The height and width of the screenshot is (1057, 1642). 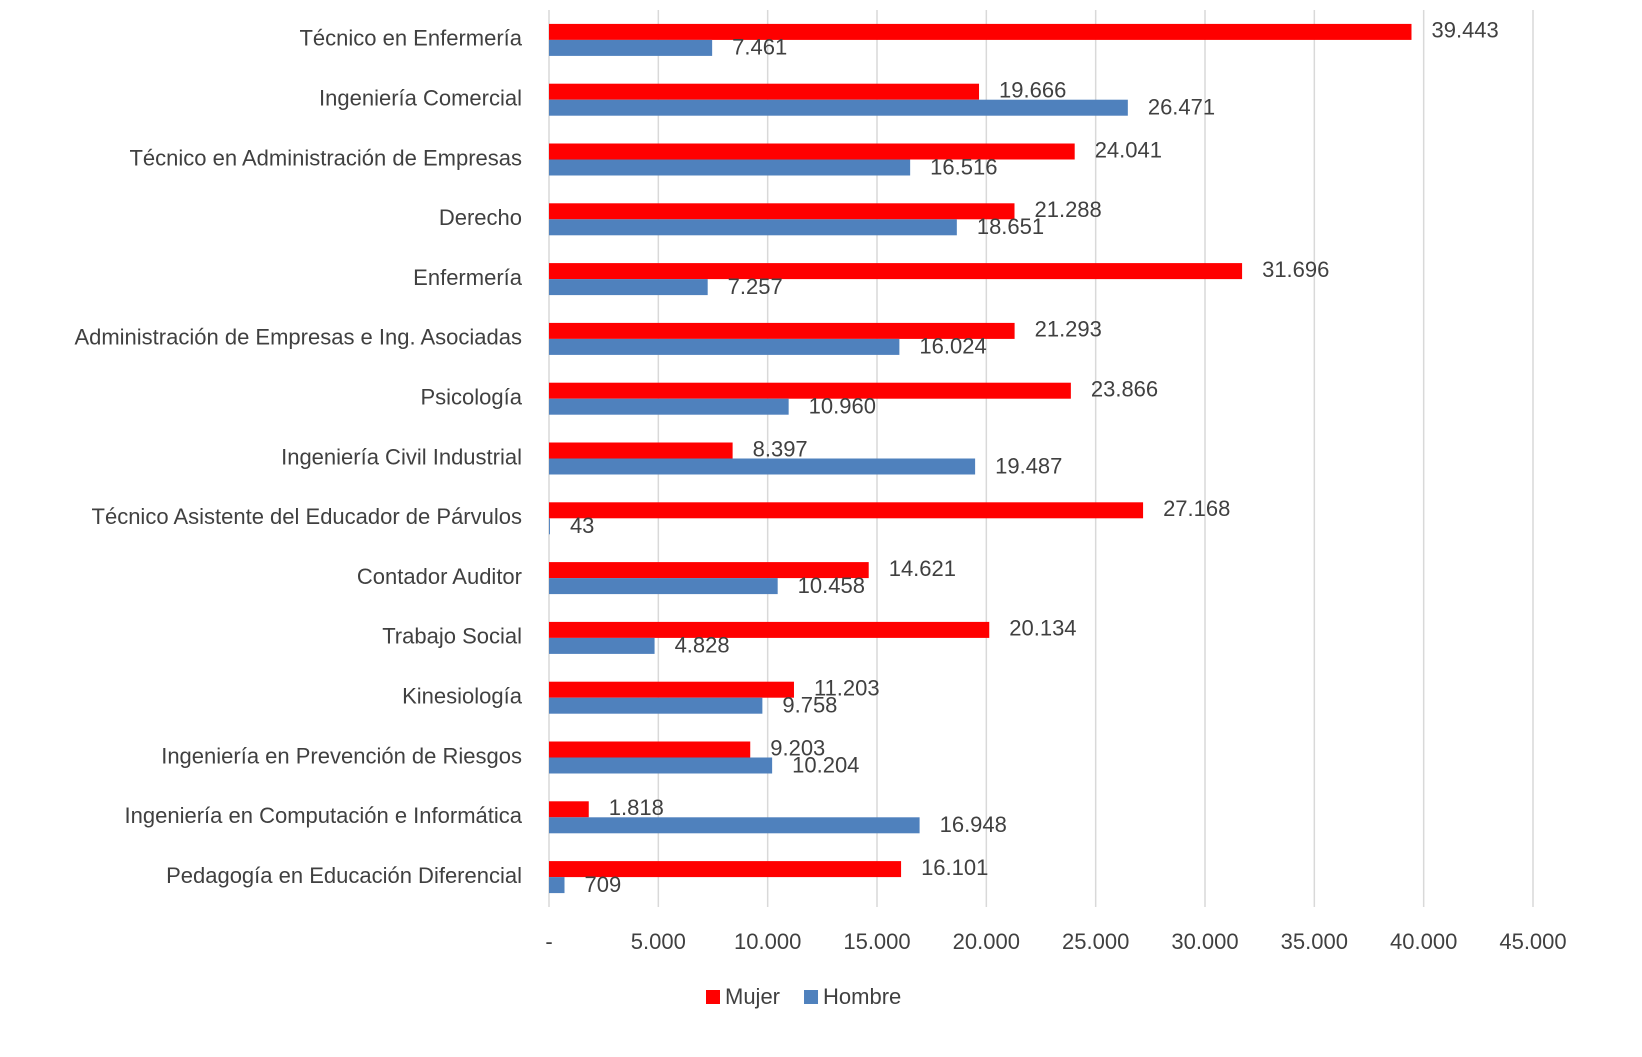 What do you see at coordinates (809, 705) in the screenshot?
I see `value-label: 9.758` at bounding box center [809, 705].